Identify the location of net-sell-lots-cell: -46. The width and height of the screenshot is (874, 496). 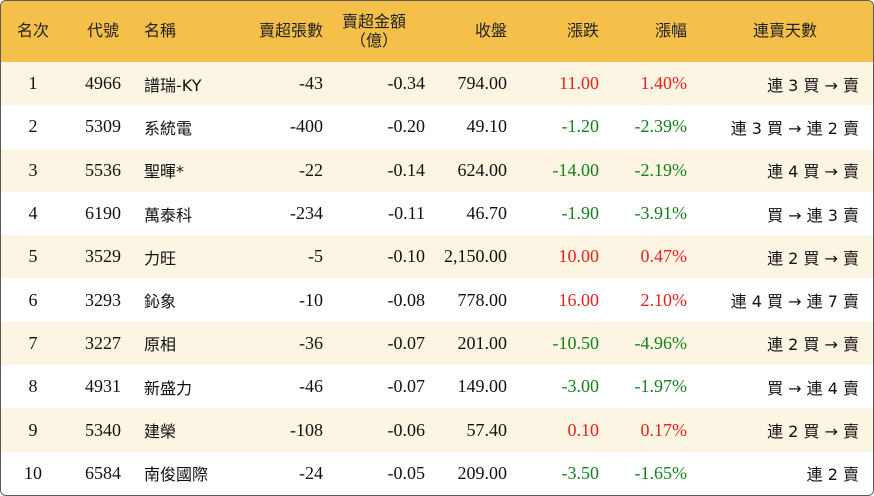
(311, 386).